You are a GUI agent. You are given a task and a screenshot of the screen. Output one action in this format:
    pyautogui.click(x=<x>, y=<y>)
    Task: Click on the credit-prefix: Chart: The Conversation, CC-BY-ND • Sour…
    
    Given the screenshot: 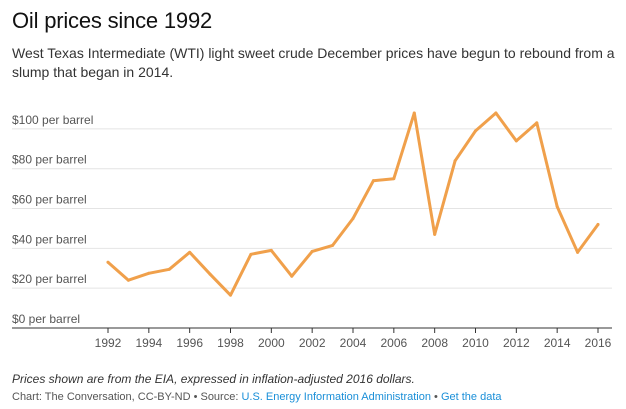 What is the action you would take?
    pyautogui.click(x=127, y=397)
    